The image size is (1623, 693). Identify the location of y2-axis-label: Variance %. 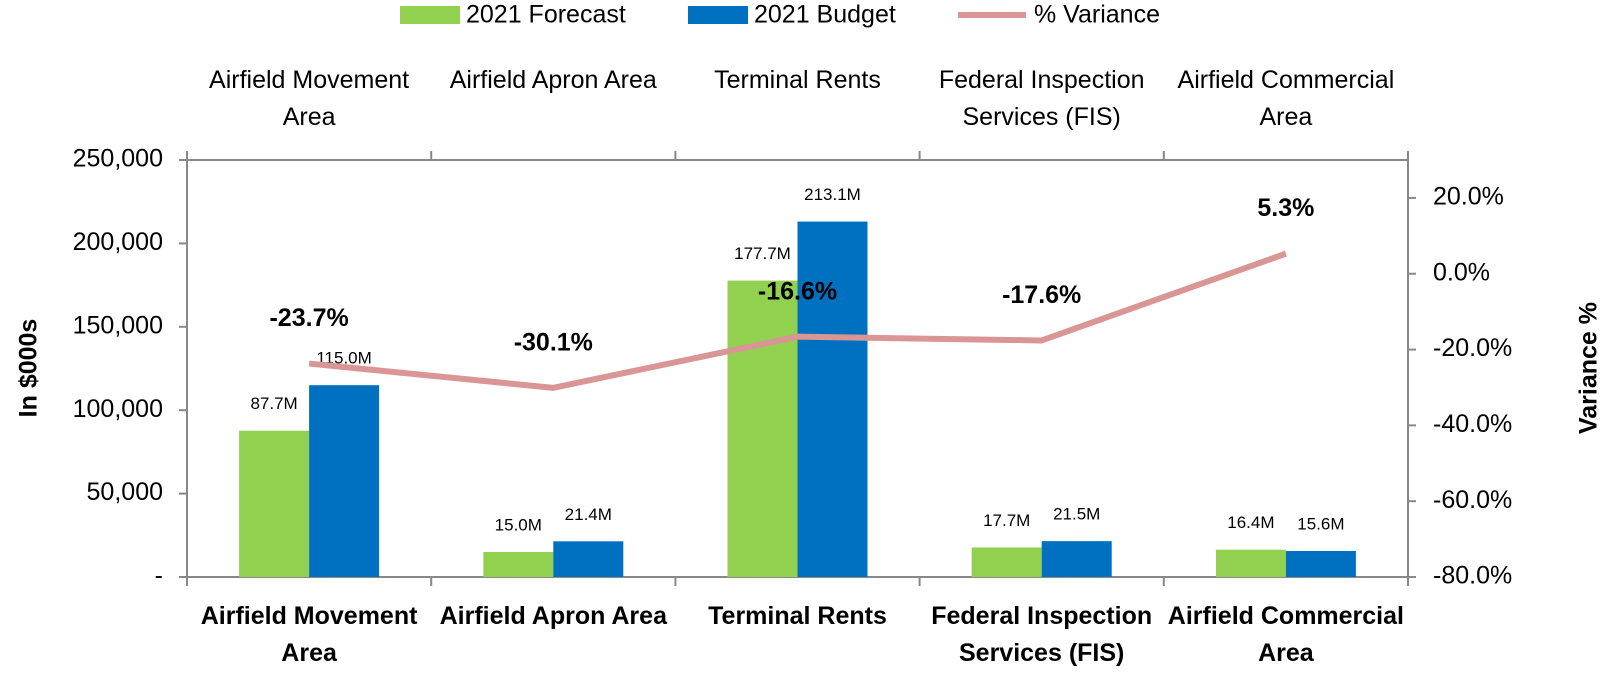
(1589, 368).